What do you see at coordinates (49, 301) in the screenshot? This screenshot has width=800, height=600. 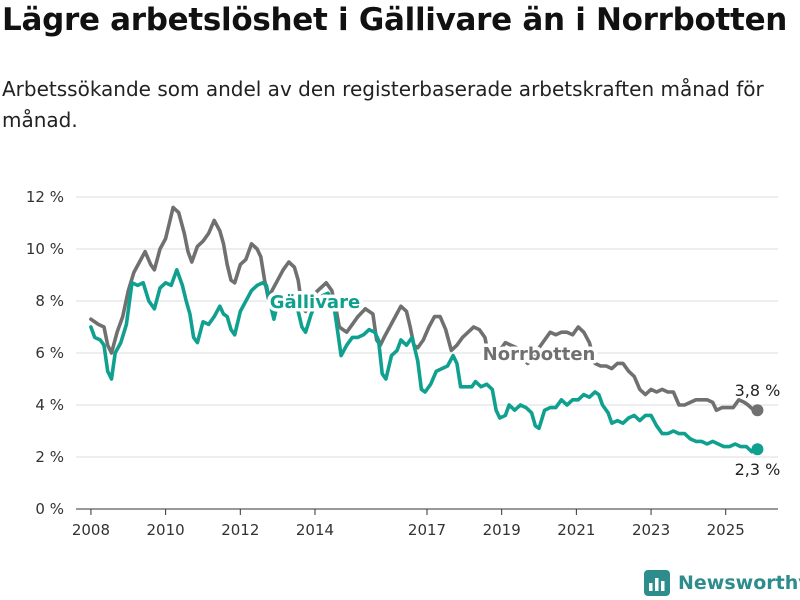 I see `y-tick-label: 8 %` at bounding box center [49, 301].